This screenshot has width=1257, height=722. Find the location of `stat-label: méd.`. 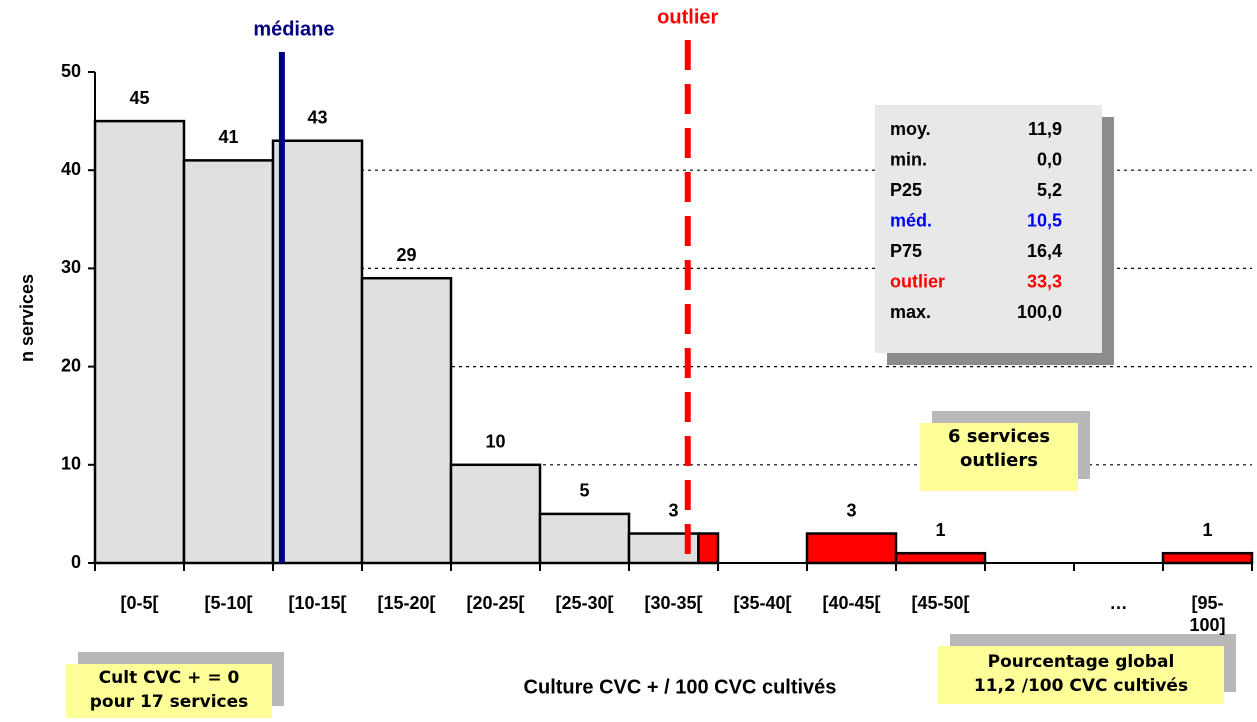

stat-label: méd. is located at coordinates (911, 220).